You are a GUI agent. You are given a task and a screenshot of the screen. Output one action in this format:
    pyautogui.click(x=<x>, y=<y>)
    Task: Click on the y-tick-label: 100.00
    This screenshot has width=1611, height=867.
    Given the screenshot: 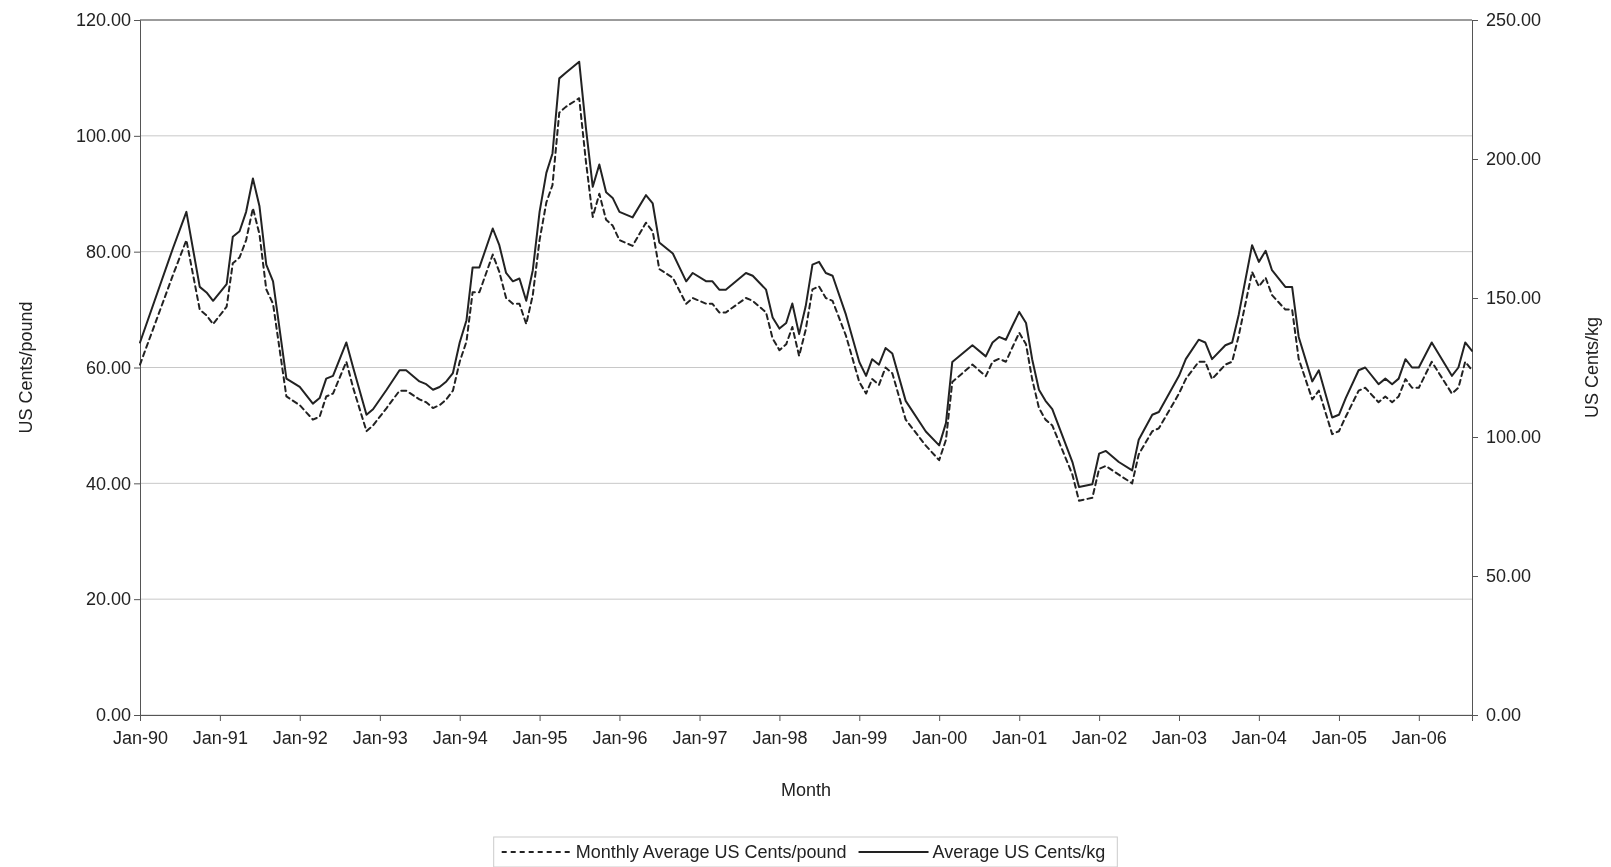 What is the action you would take?
    pyautogui.click(x=103, y=136)
    